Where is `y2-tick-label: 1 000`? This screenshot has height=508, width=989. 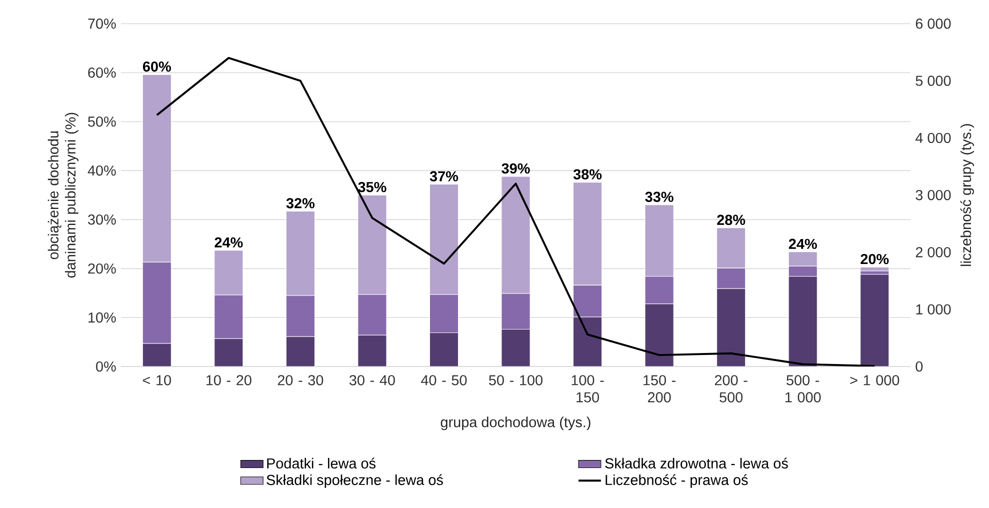
y2-tick-label: 1 000 is located at coordinates (933, 309).